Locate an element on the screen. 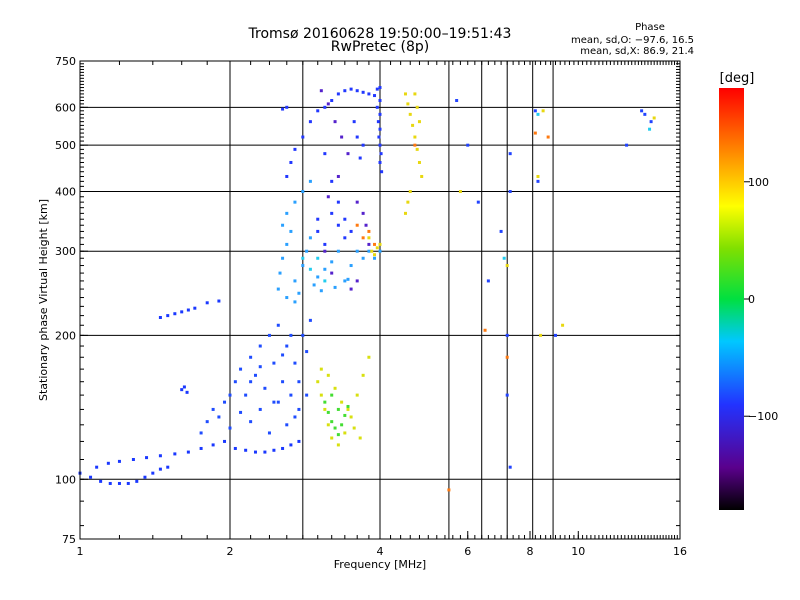 The width and height of the screenshot is (800, 600). y-tick-label: 600 is located at coordinates (65, 107).